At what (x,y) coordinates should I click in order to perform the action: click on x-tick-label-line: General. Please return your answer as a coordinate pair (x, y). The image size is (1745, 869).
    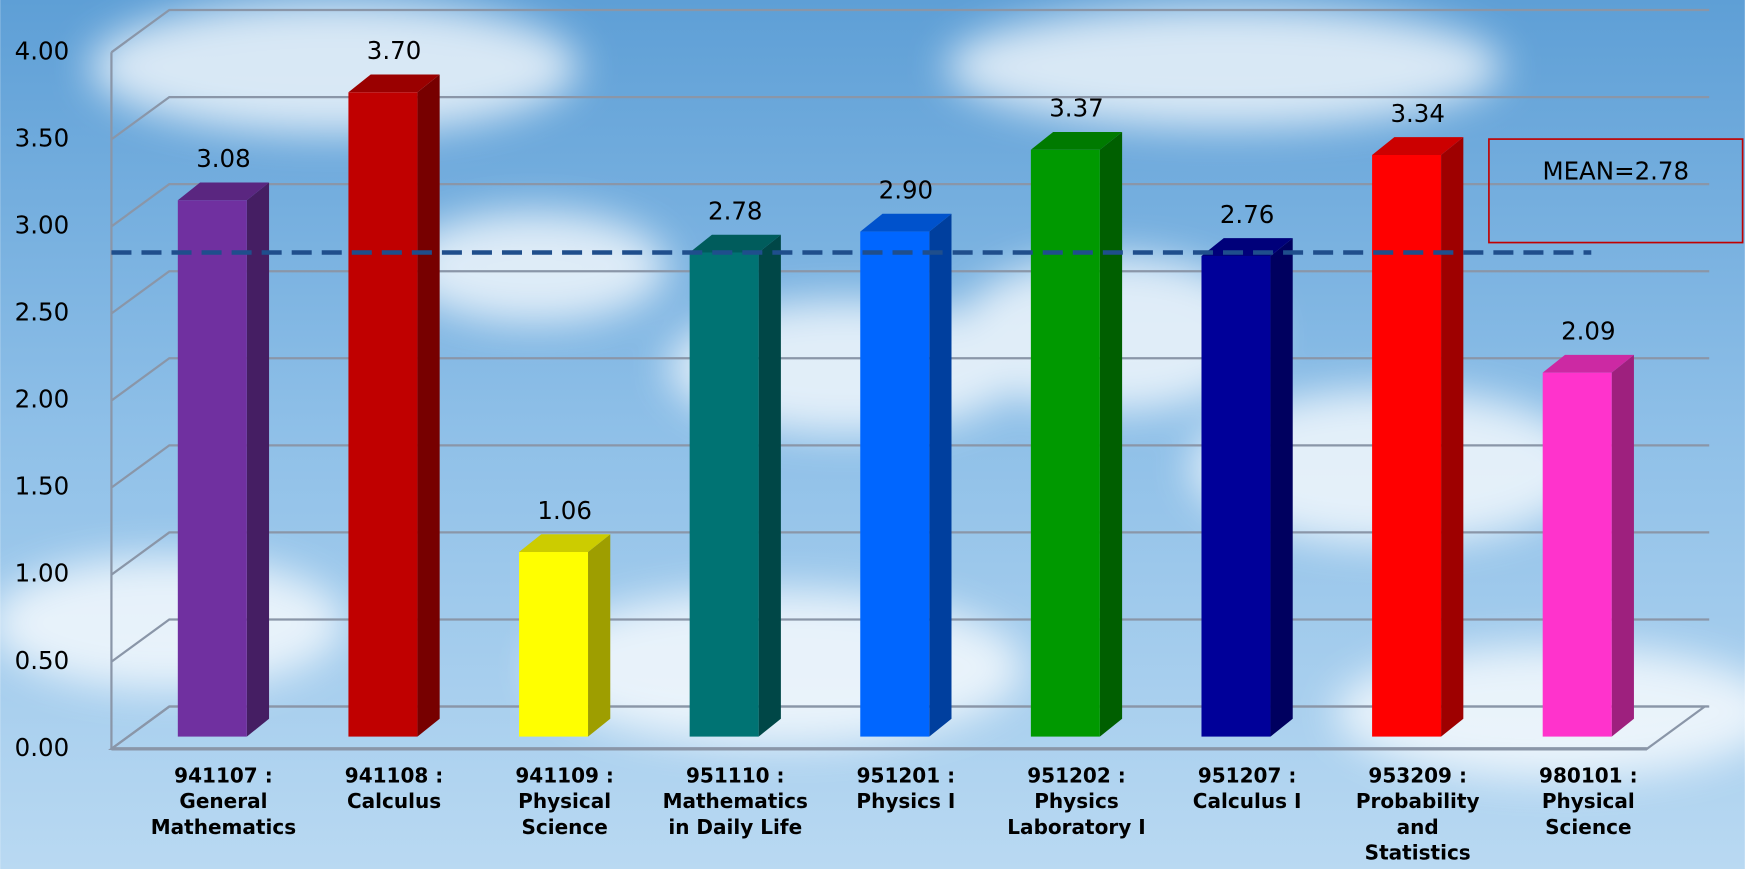
    Looking at the image, I should click on (223, 801).